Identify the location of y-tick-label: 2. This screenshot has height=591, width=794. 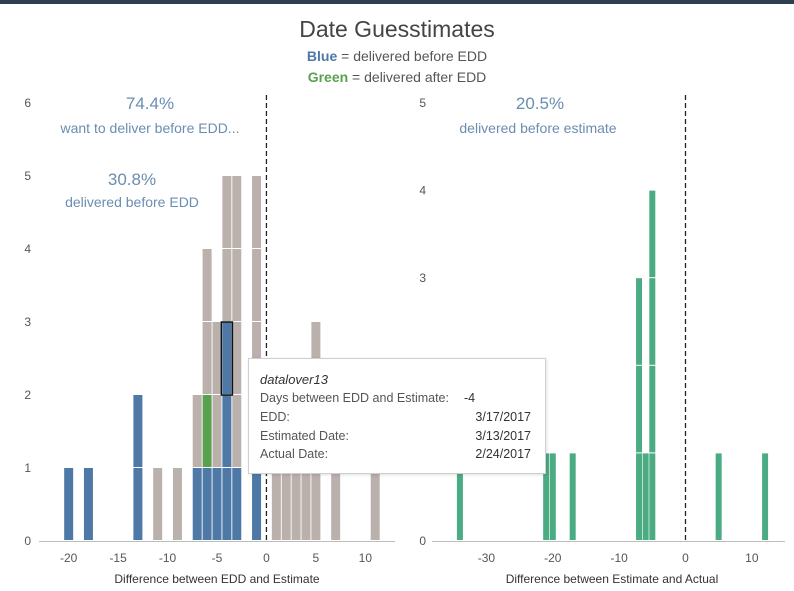
(27, 395).